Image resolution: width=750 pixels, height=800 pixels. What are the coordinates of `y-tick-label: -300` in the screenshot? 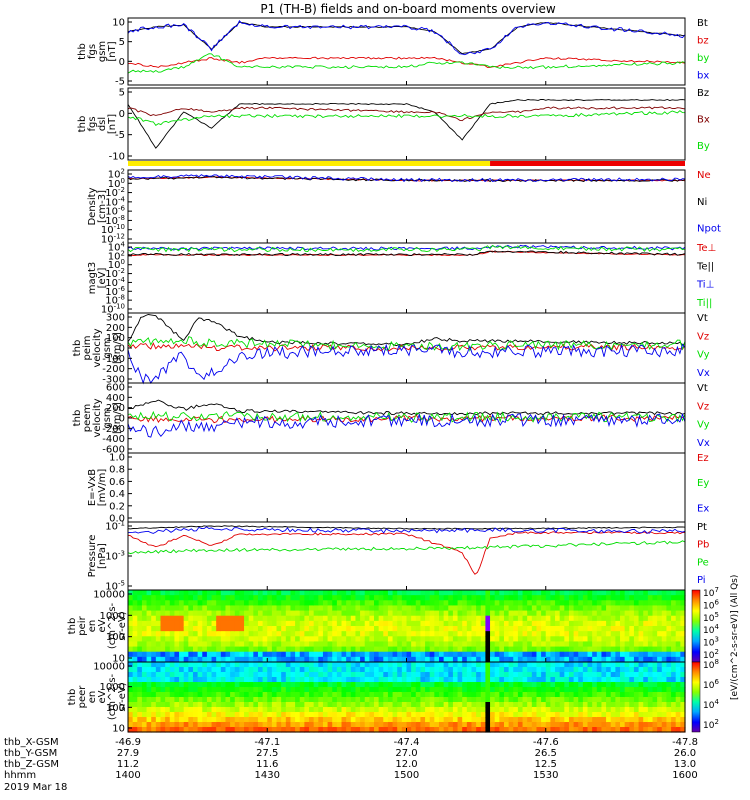 It's located at (113, 380).